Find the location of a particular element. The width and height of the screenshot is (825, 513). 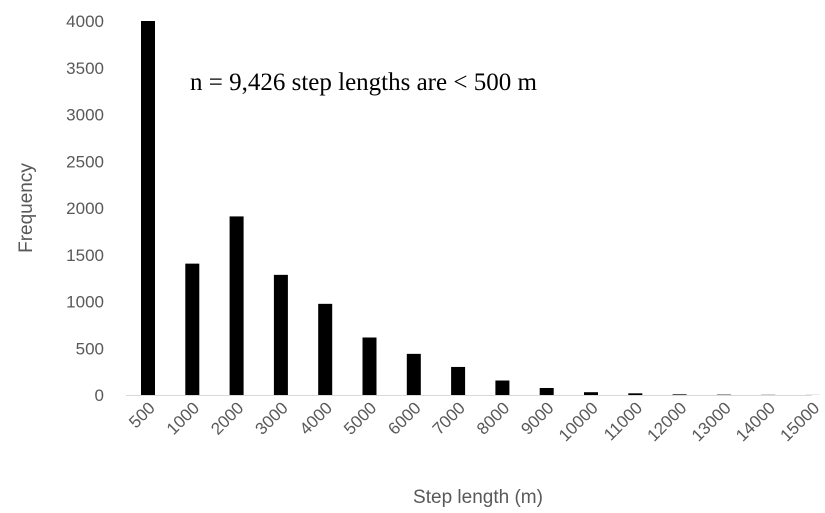

x-tick-label: 15000 is located at coordinates (799, 421).